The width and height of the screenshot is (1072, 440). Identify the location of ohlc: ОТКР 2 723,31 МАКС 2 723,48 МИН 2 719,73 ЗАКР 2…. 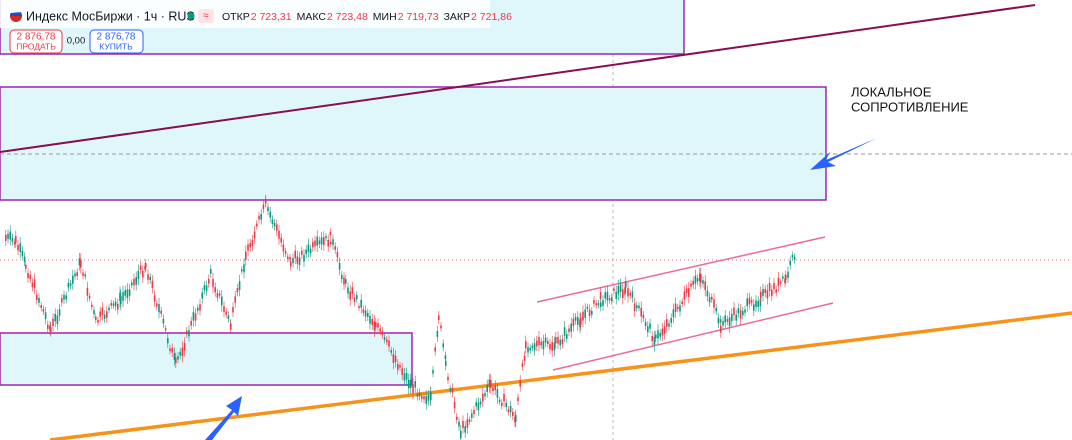
(367, 17).